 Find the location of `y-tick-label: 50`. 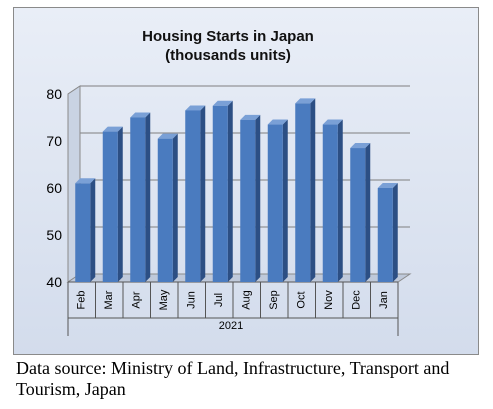

y-tick-label: 50 is located at coordinates (54, 235).